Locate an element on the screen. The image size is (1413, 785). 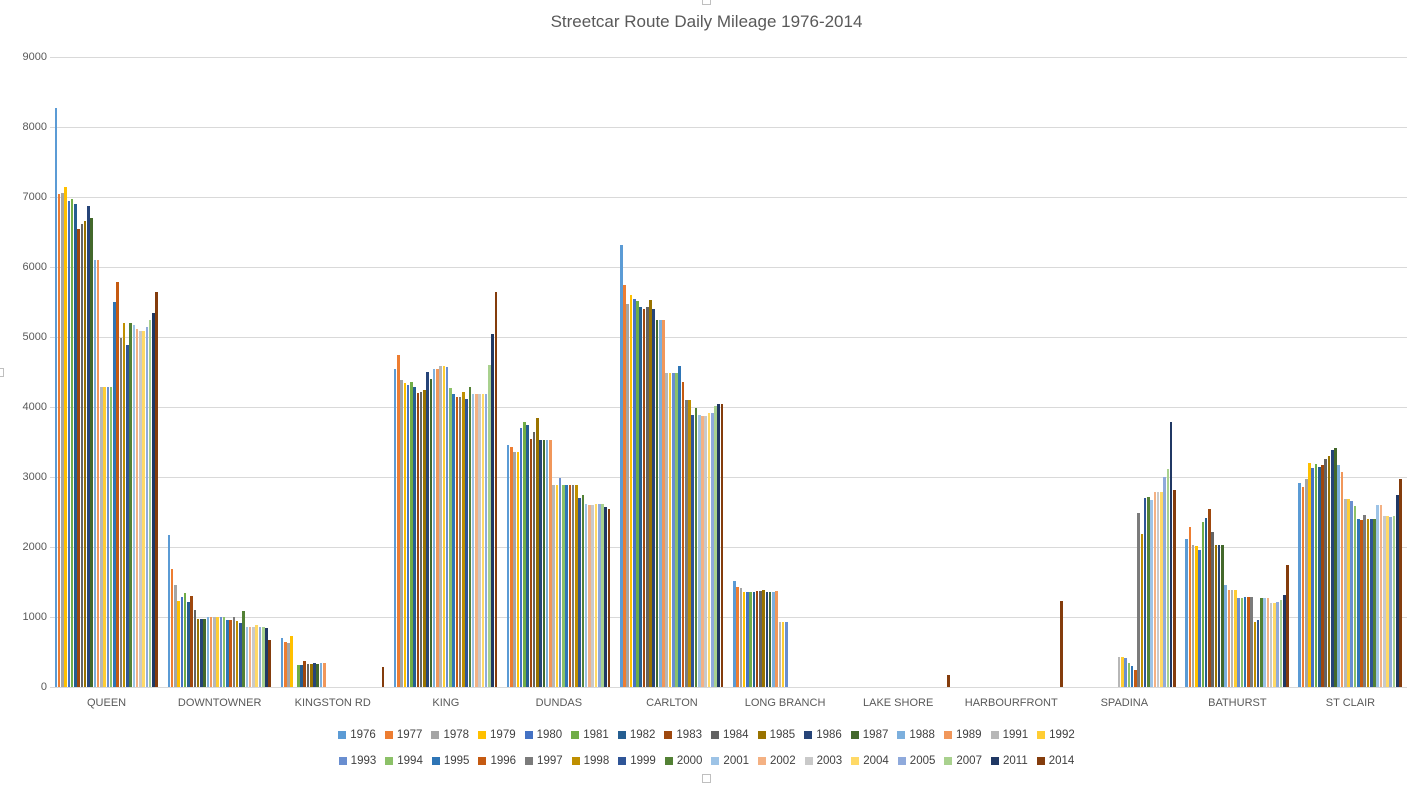
legend-label: 1980 is located at coordinates (549, 735).